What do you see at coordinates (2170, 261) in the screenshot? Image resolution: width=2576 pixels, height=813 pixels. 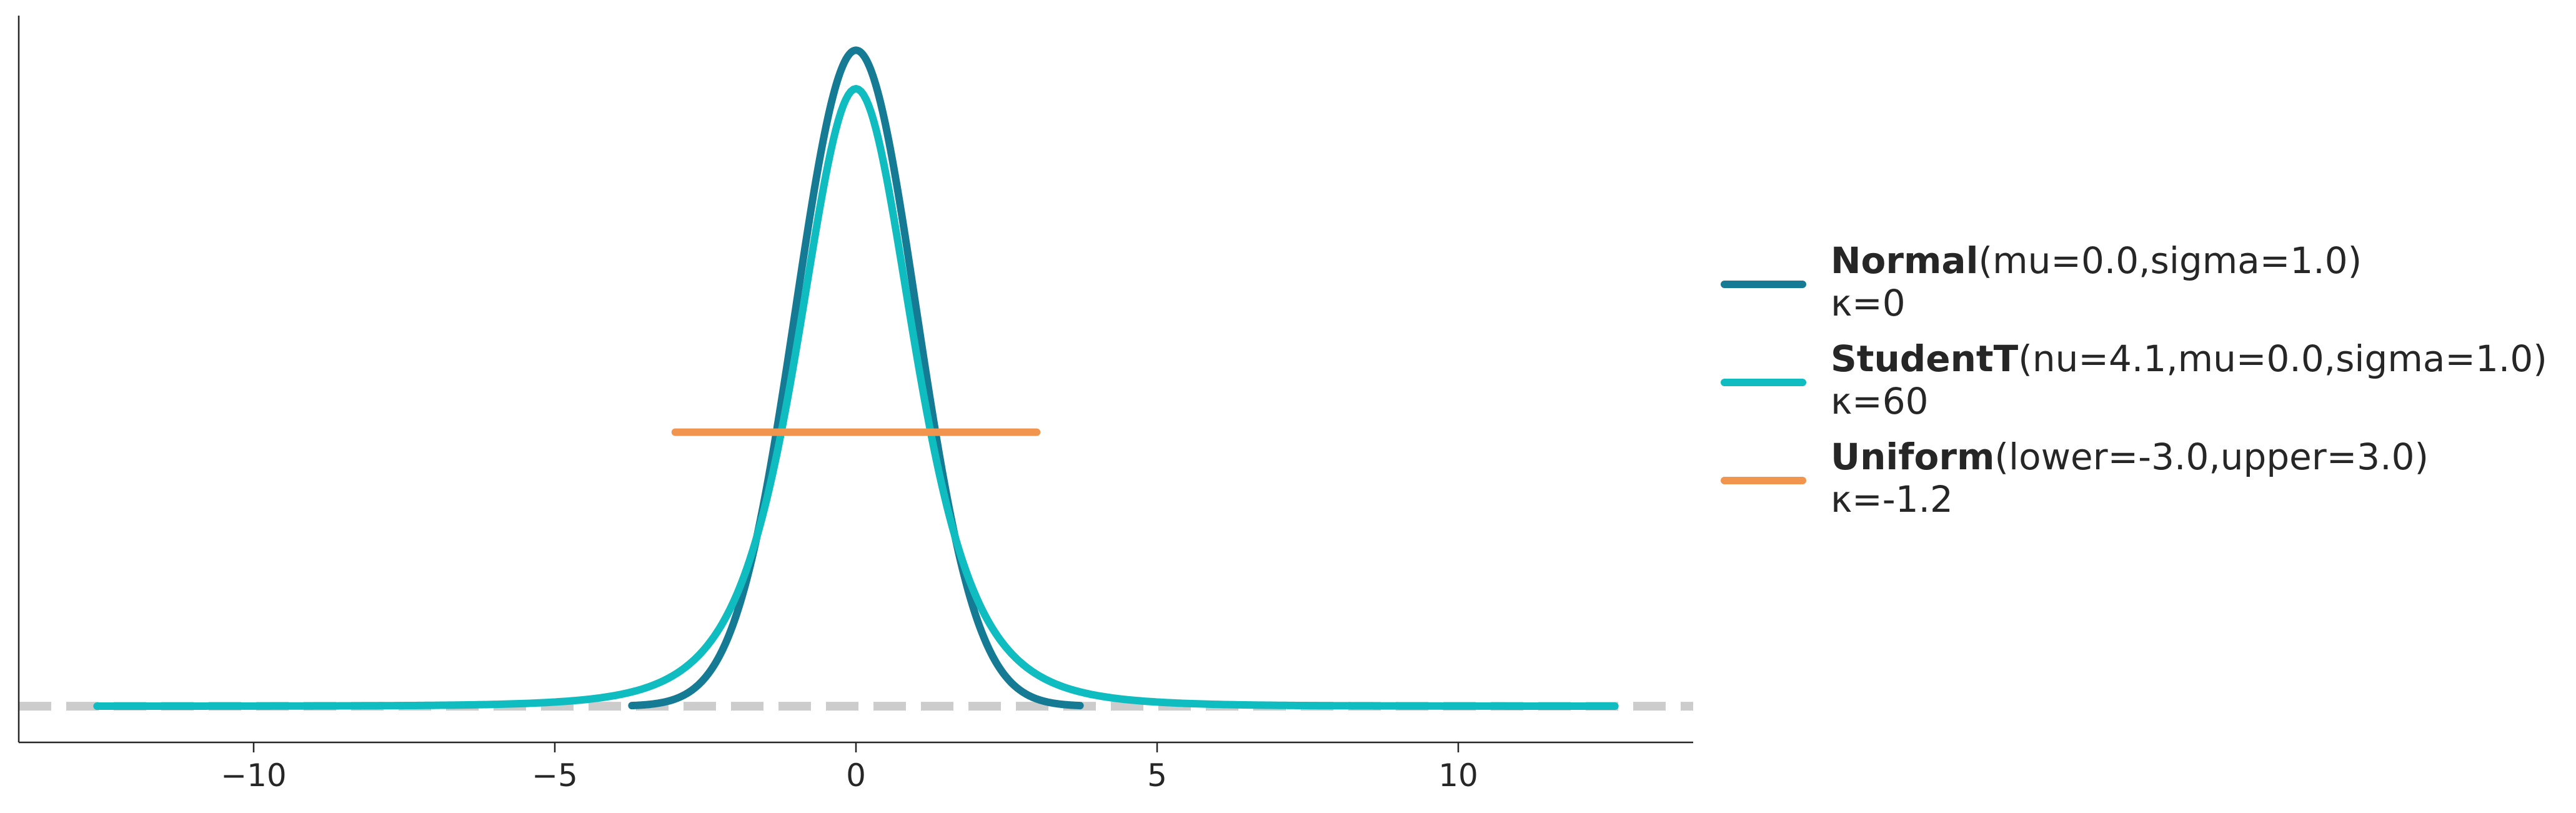 I see `legend-series-params: (mu=0.0,sigma=1.0)` at bounding box center [2170, 261].